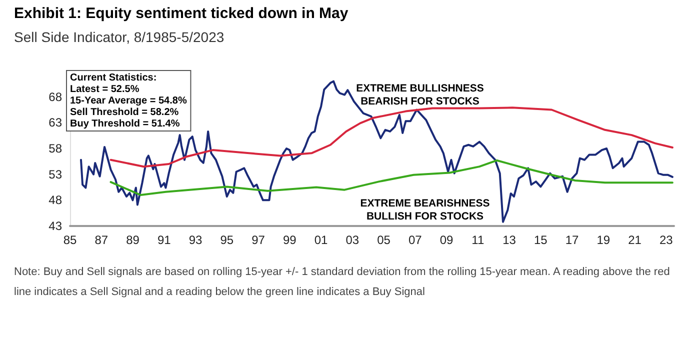 Image resolution: width=700 pixels, height=341 pixels. Describe the element at coordinates (227, 240) in the screenshot. I see `x-tick-label: 95` at that location.